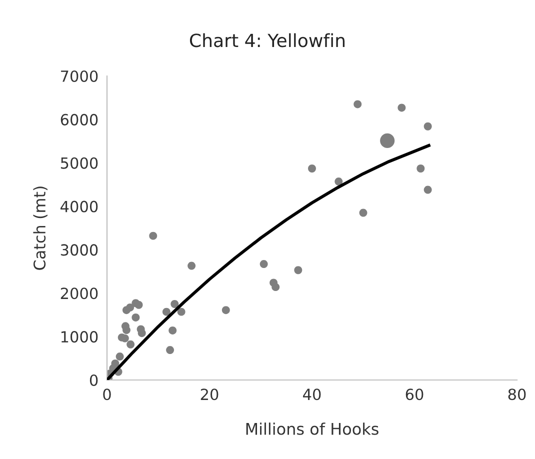 The image size is (535, 459). I want to click on y-tick-label: 7000, so click(79, 76).